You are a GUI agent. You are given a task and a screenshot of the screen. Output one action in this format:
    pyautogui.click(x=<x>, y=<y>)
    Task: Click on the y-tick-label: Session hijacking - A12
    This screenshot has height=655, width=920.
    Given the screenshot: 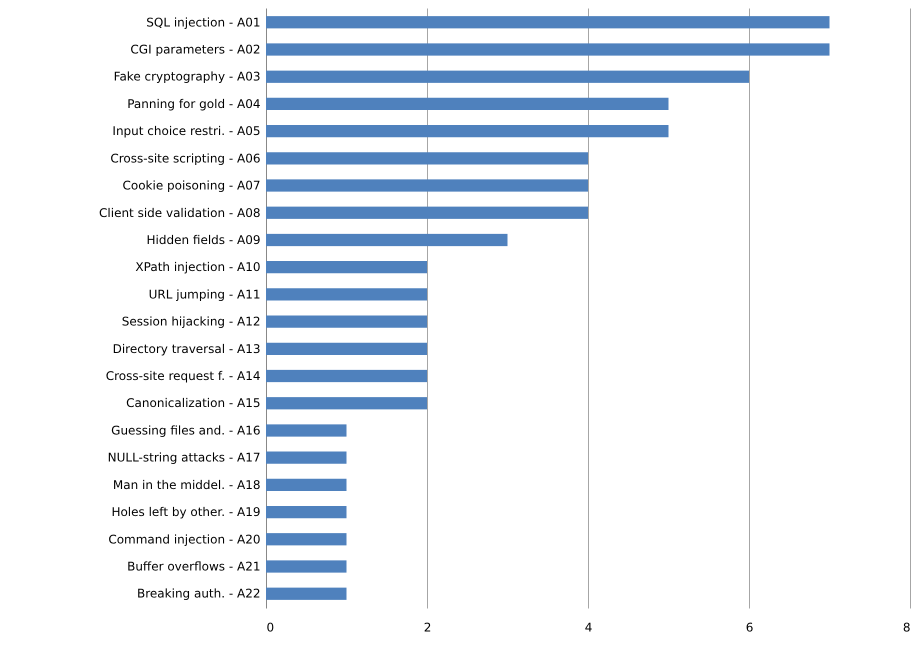 What is the action you would take?
    pyautogui.click(x=191, y=321)
    